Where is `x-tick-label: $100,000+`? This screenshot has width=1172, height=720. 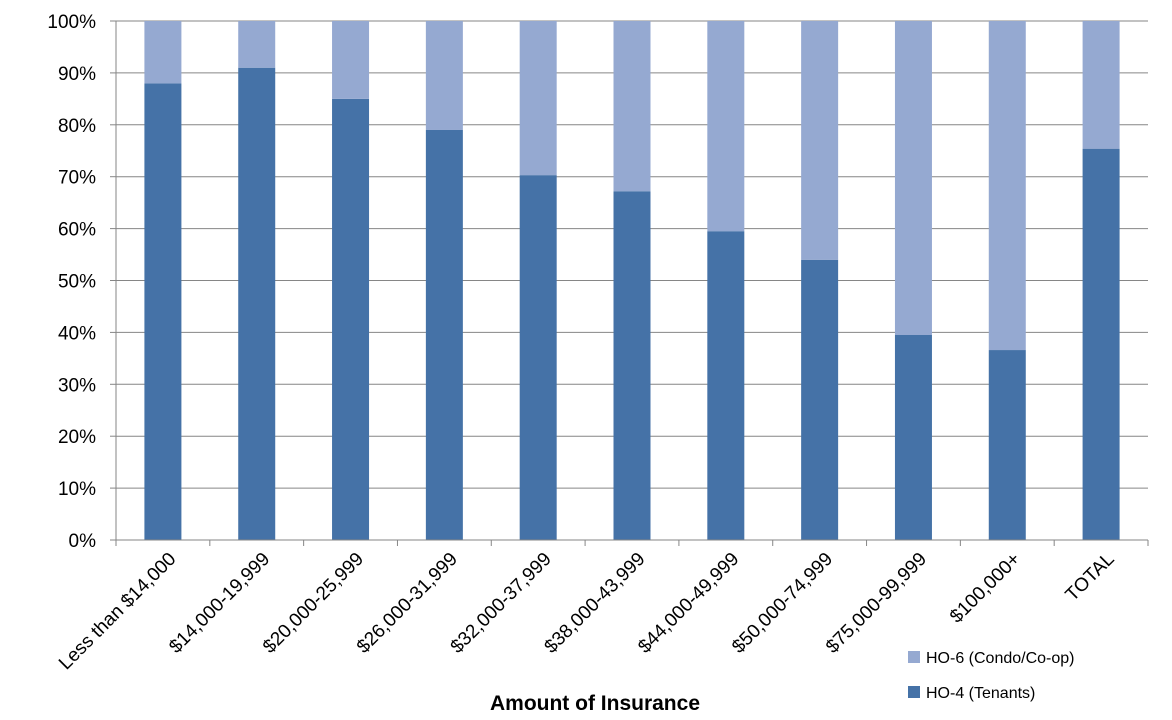
x-tick-label: $100,000+ is located at coordinates (985, 588).